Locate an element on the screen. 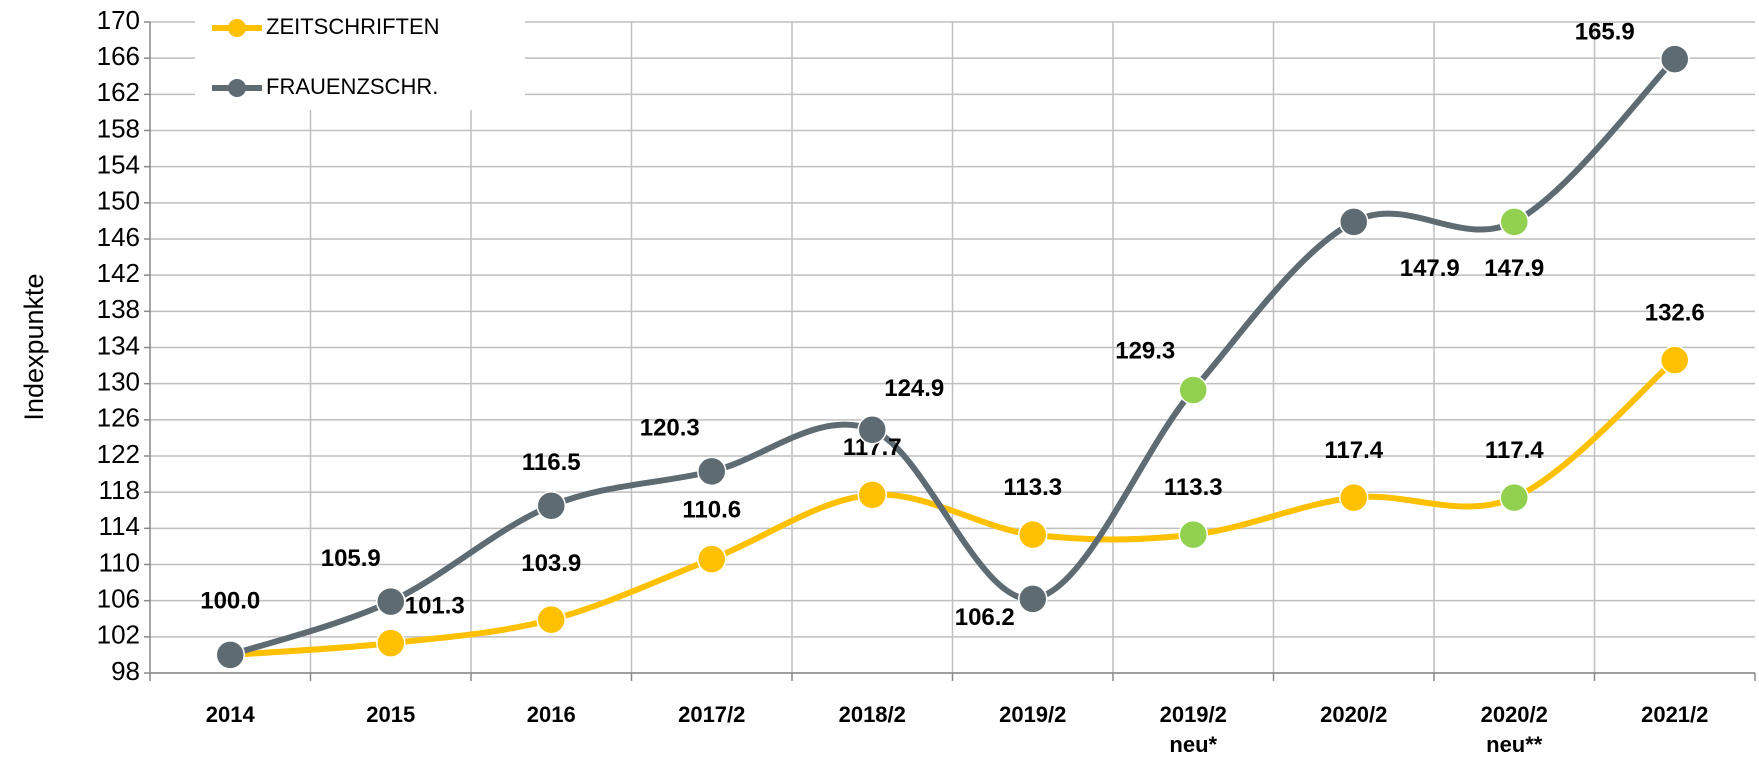 The height and width of the screenshot is (766, 1759). data-label: 105.9 is located at coordinates (351, 558).